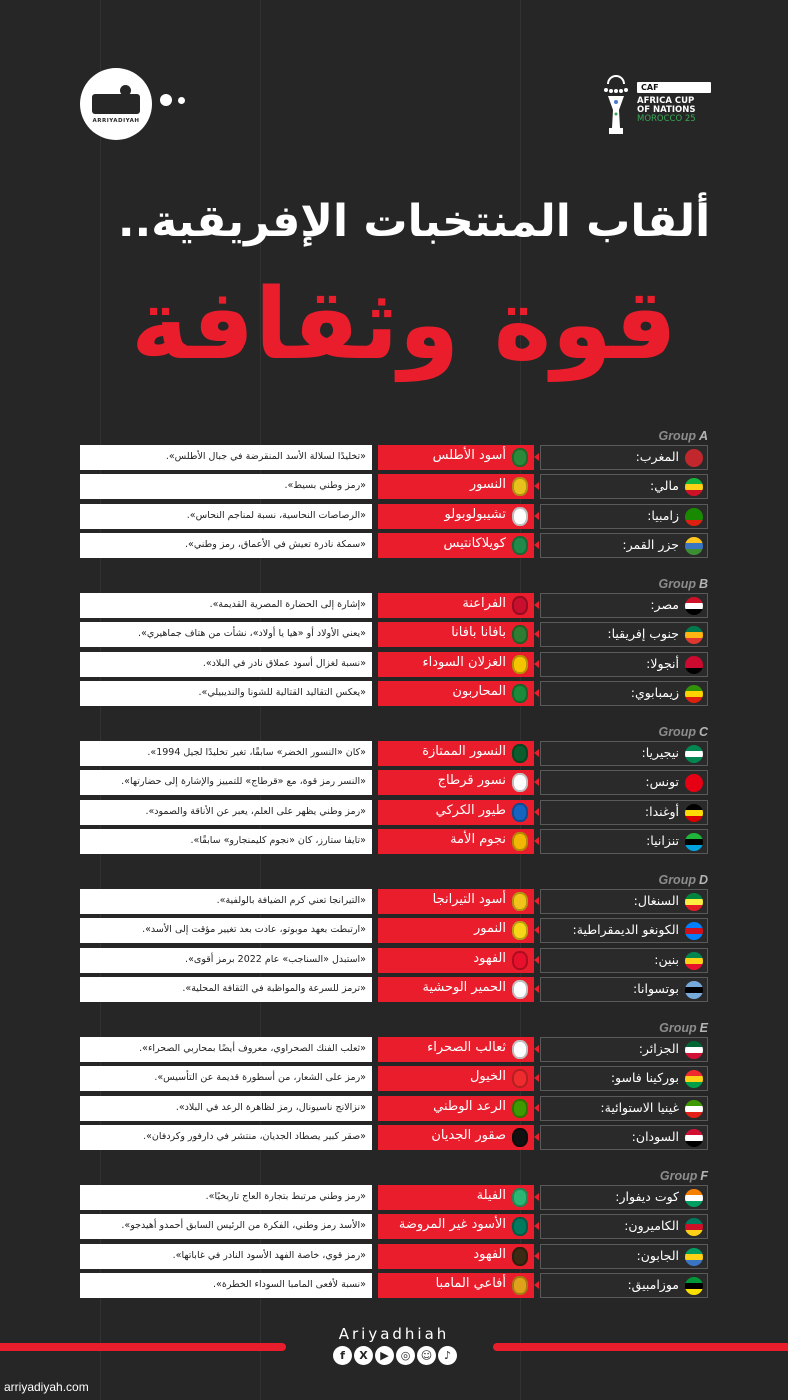  What do you see at coordinates (624, 516) in the screenshot?
I see `country-cell: زامبيا:` at bounding box center [624, 516].